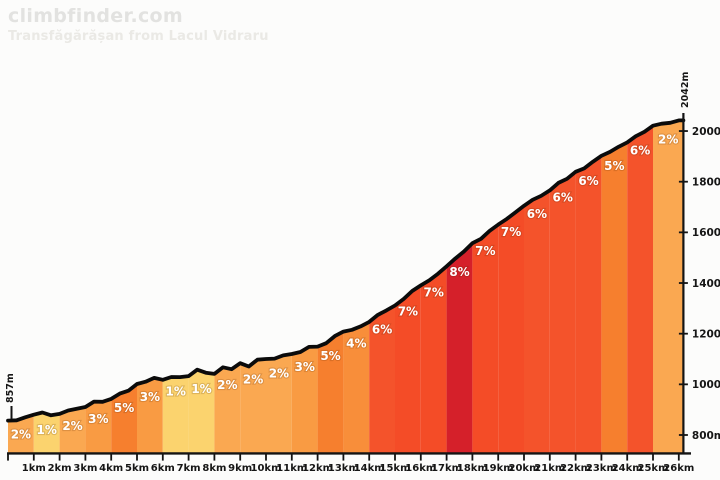 The height and width of the screenshot is (480, 720). Describe the element at coordinates (356, 344) in the screenshot. I see `gradient-label: 4%` at that location.